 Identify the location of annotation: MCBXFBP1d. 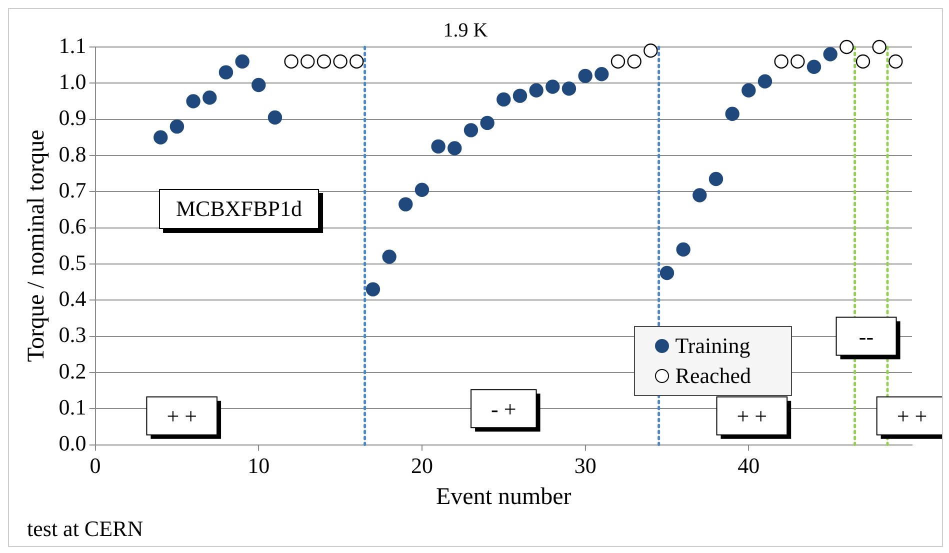
(239, 209).